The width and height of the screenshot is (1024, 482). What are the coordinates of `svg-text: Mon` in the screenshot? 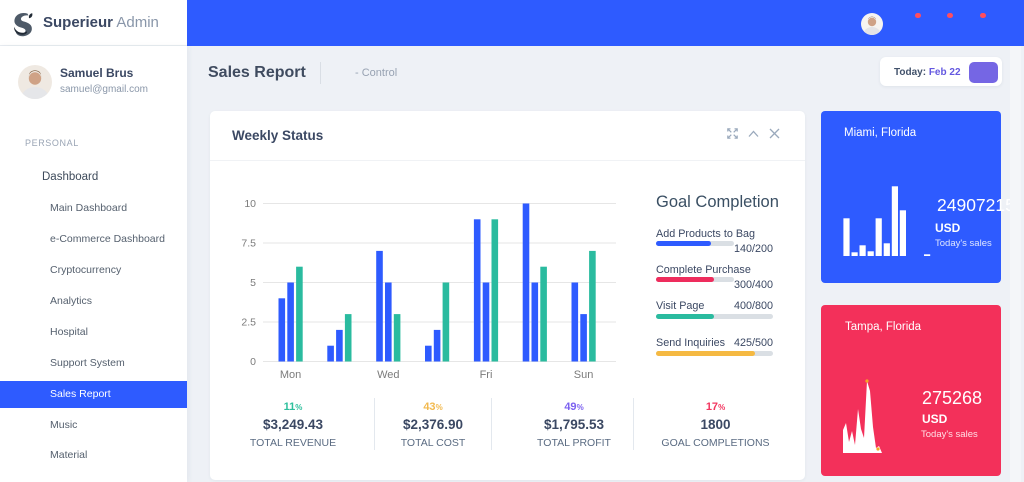 It's located at (290, 375).